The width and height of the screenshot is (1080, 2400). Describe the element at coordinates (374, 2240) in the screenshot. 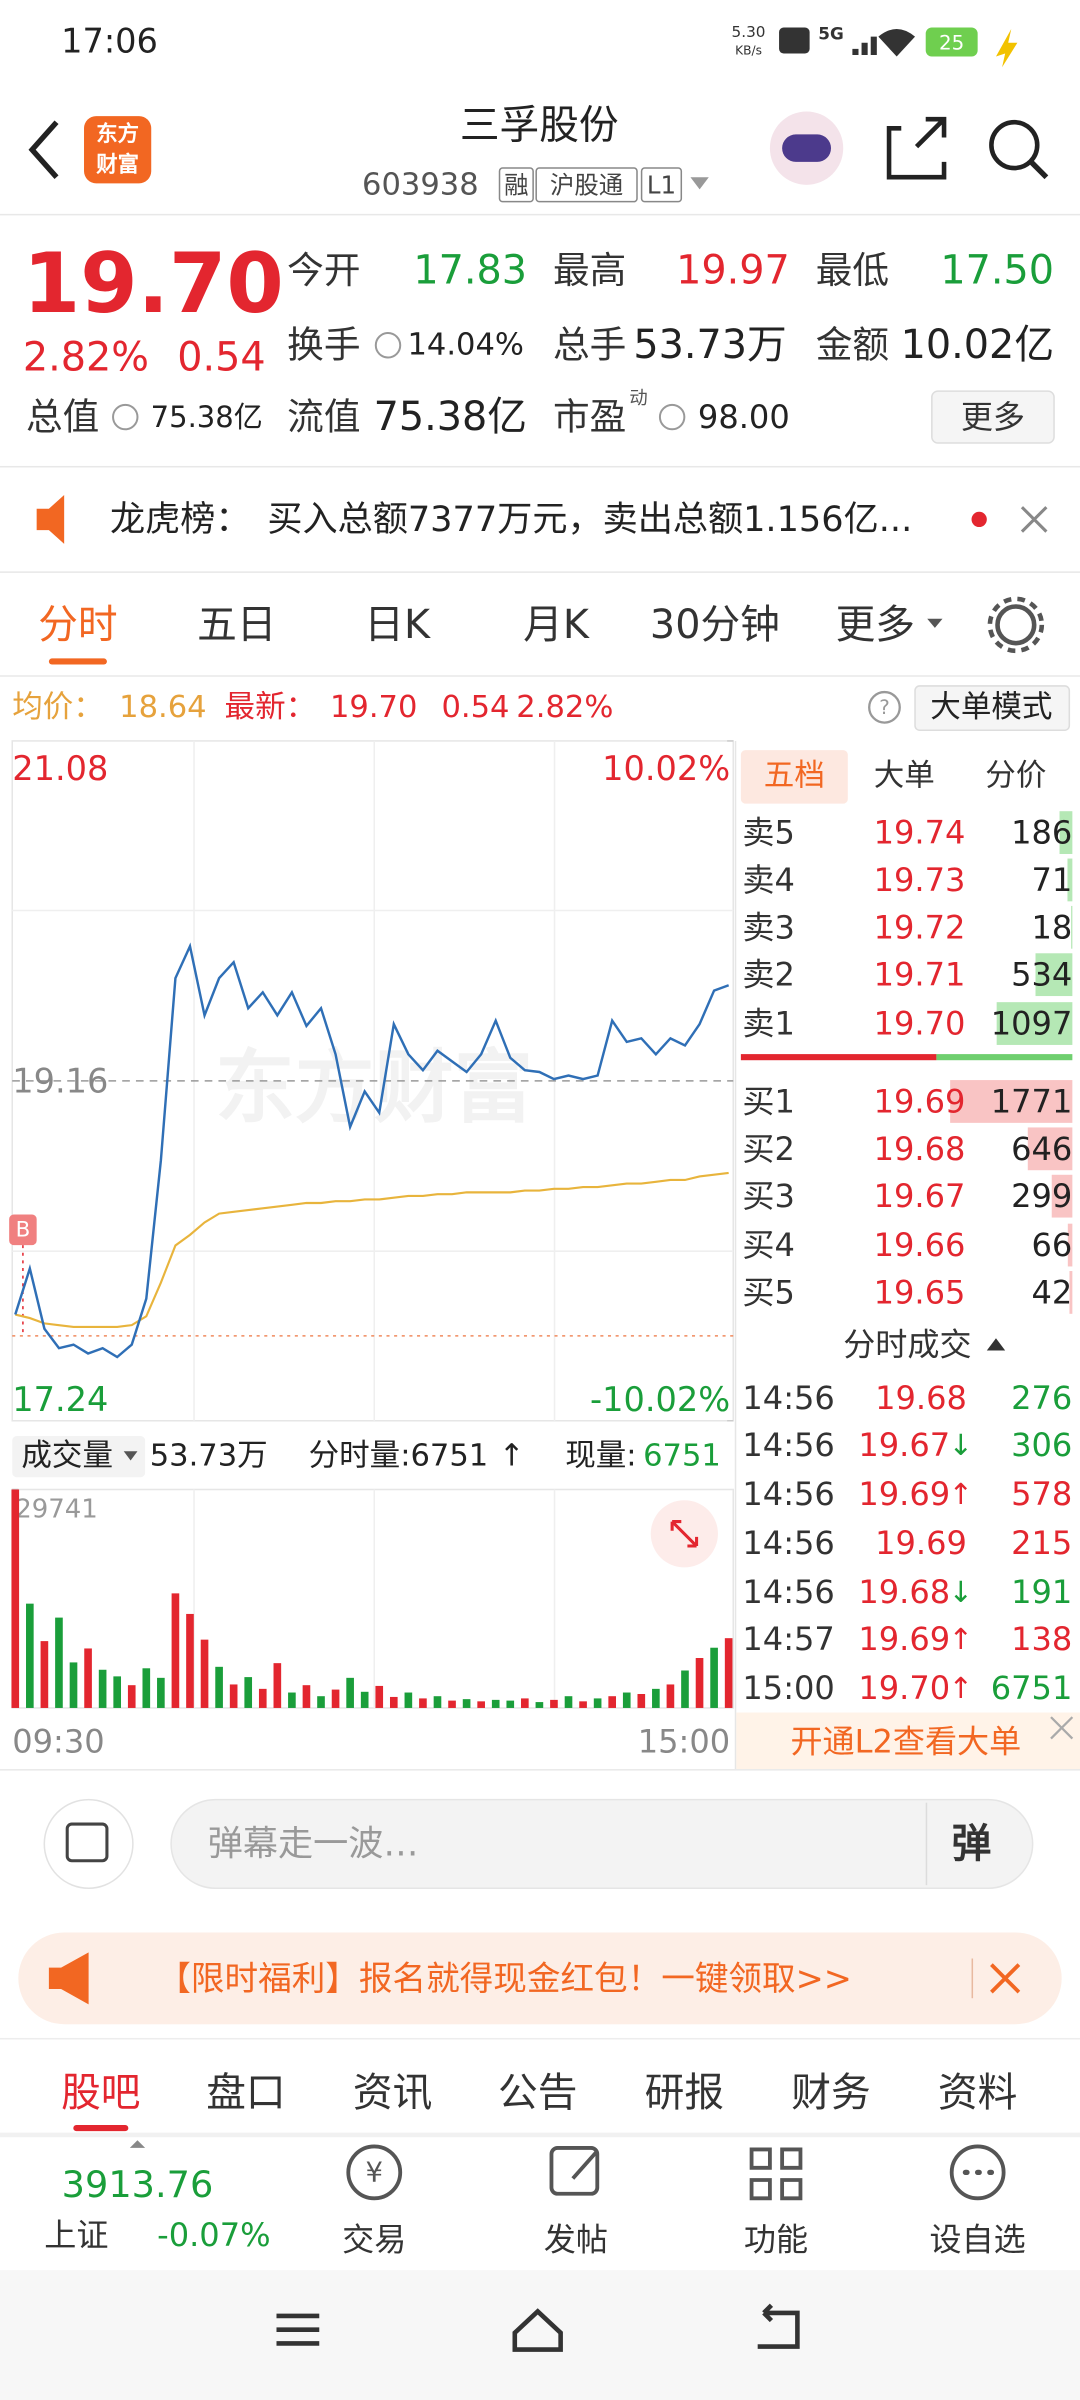

I see `nav-label: 交易` at that location.